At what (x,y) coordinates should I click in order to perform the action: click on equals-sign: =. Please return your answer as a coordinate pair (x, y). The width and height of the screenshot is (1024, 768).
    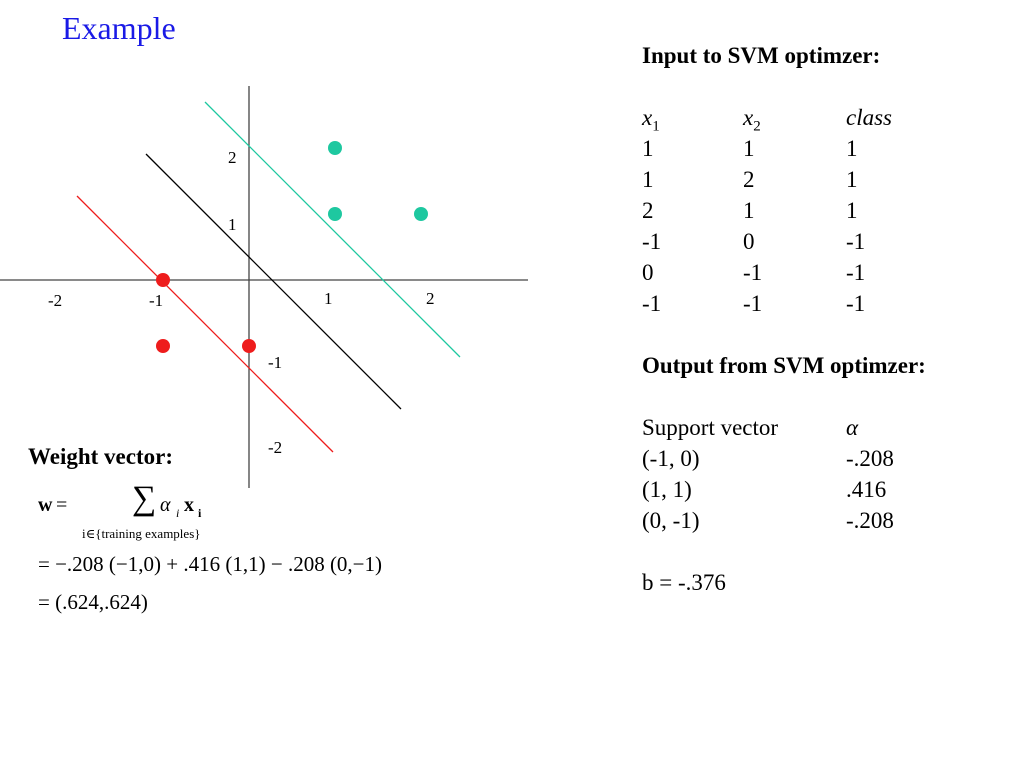
    Looking at the image, I should click on (62, 505).